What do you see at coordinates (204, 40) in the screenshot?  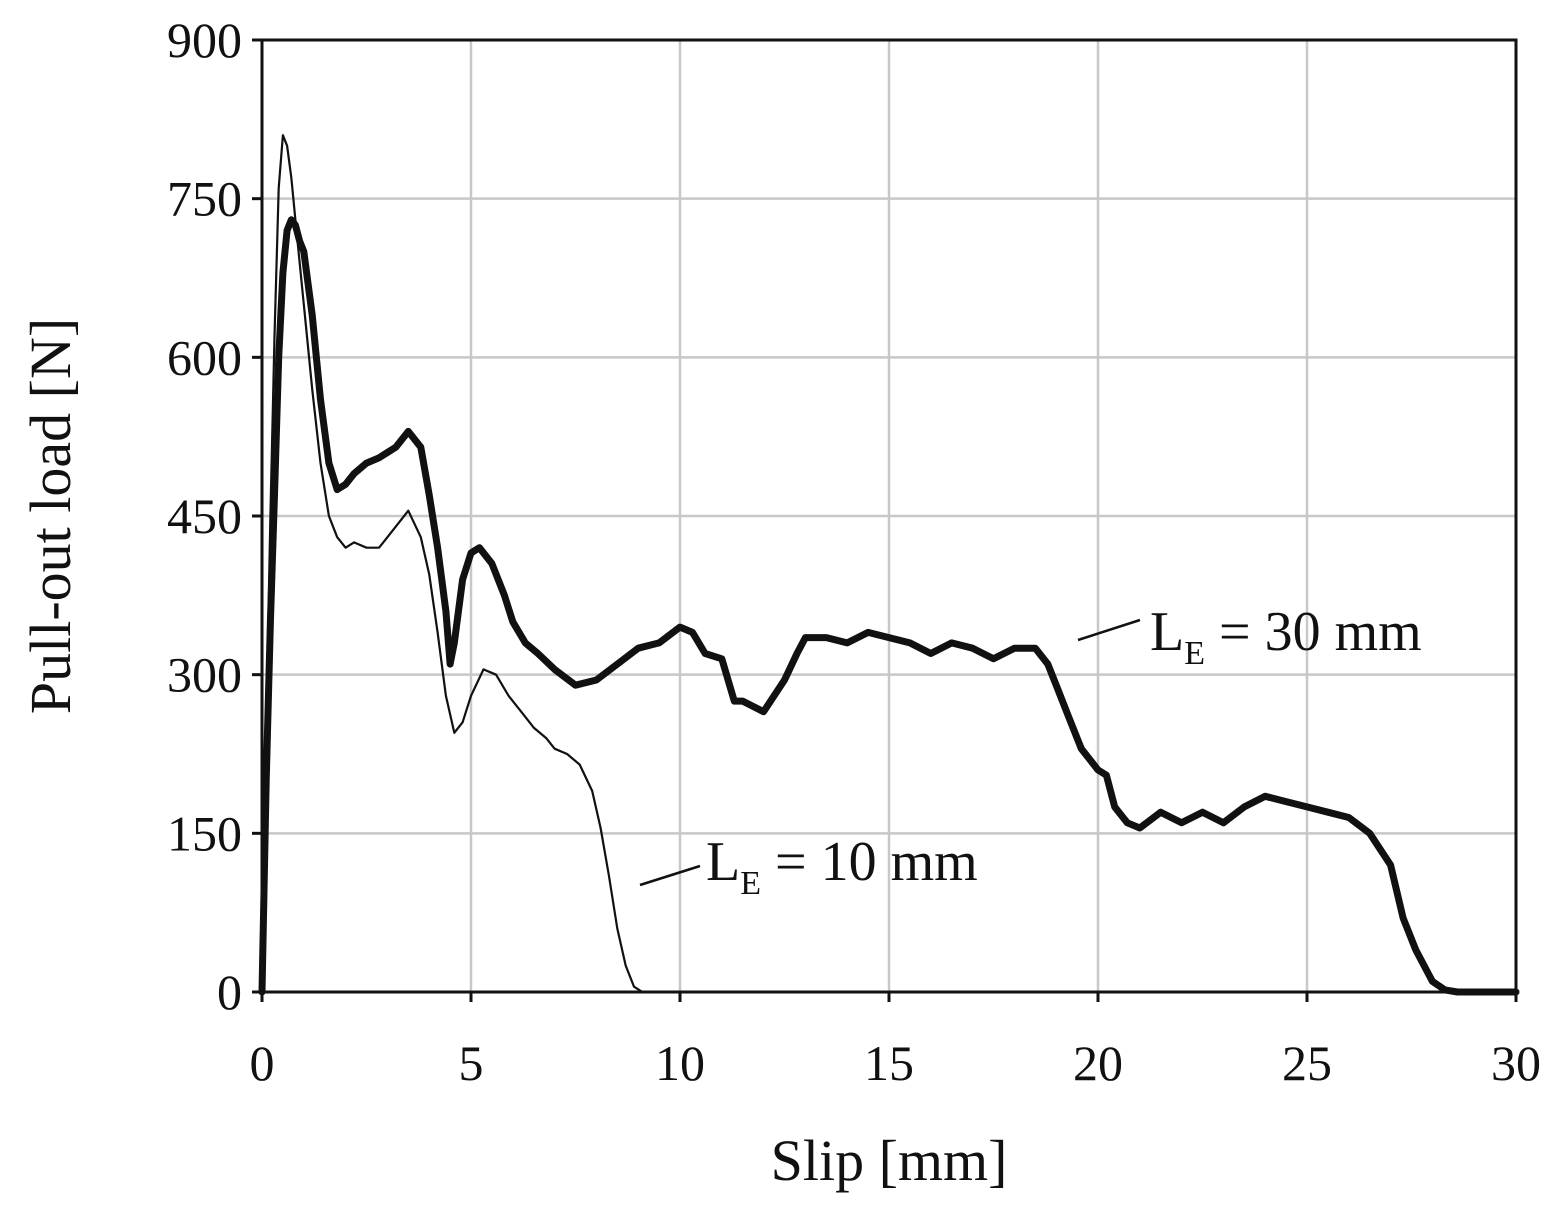 I see `y-tick-label: 900` at bounding box center [204, 40].